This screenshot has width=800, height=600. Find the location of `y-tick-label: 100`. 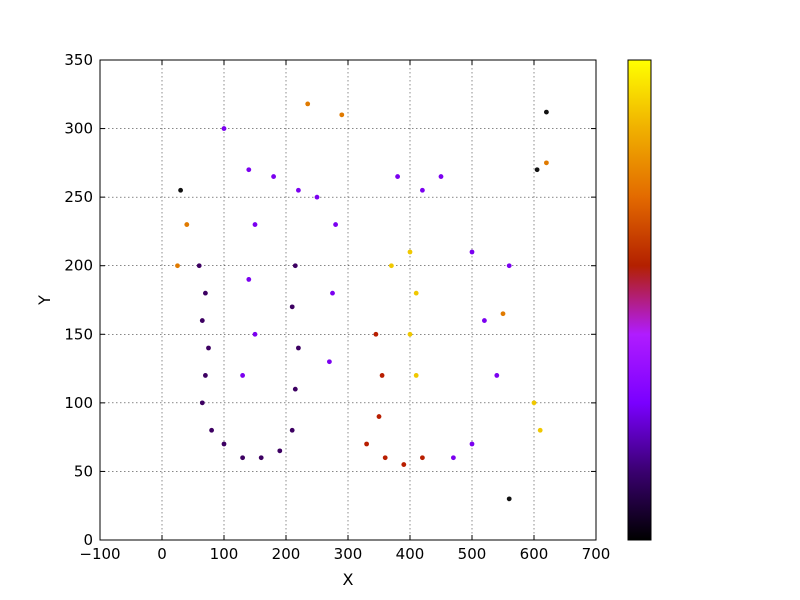

y-tick-label: 100 is located at coordinates (78, 403).